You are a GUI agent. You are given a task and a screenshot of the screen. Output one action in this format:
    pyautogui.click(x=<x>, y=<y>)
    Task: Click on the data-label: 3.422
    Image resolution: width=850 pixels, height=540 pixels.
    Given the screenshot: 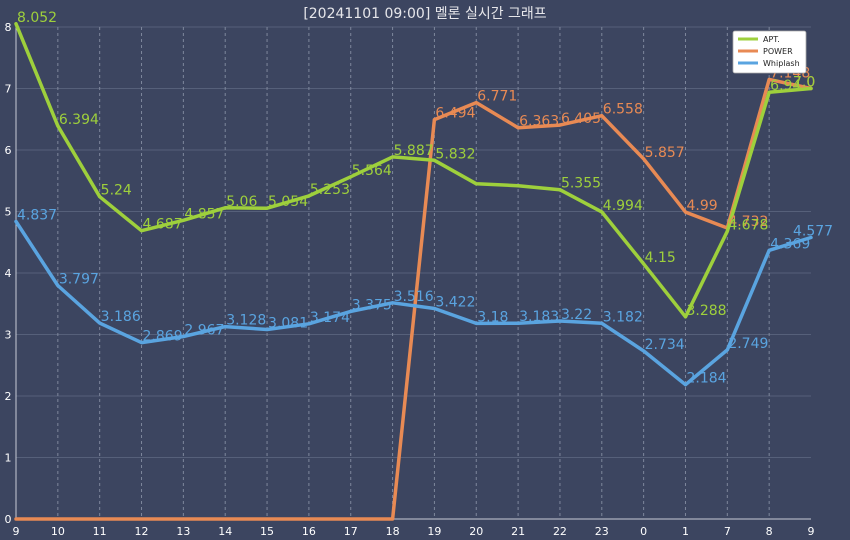 What is the action you would take?
    pyautogui.click(x=455, y=303)
    